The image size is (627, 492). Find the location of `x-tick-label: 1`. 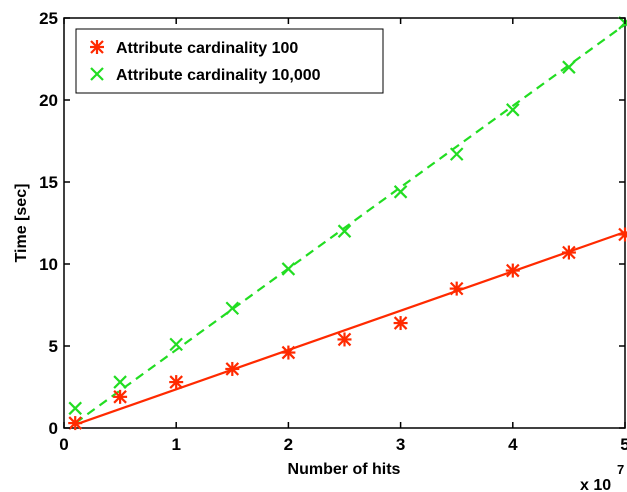

x-tick-label: 1 is located at coordinates (175, 444).